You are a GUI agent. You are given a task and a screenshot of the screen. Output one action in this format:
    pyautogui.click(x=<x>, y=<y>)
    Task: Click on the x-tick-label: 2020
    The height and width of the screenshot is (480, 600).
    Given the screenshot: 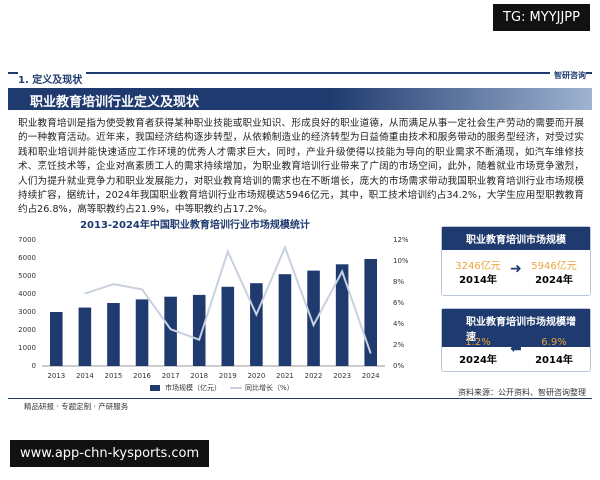 What is the action you would take?
    pyautogui.click(x=256, y=376)
    